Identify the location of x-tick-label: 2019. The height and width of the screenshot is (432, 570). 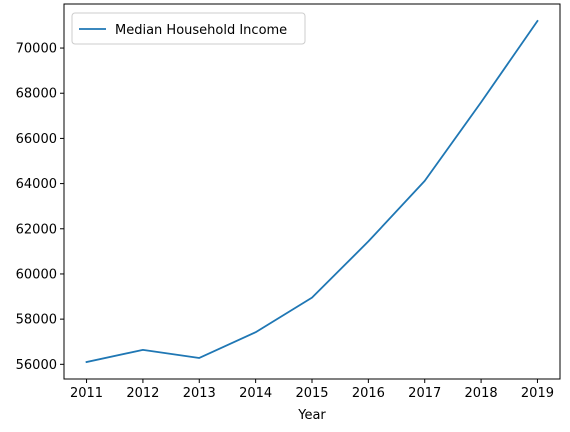
(537, 393).